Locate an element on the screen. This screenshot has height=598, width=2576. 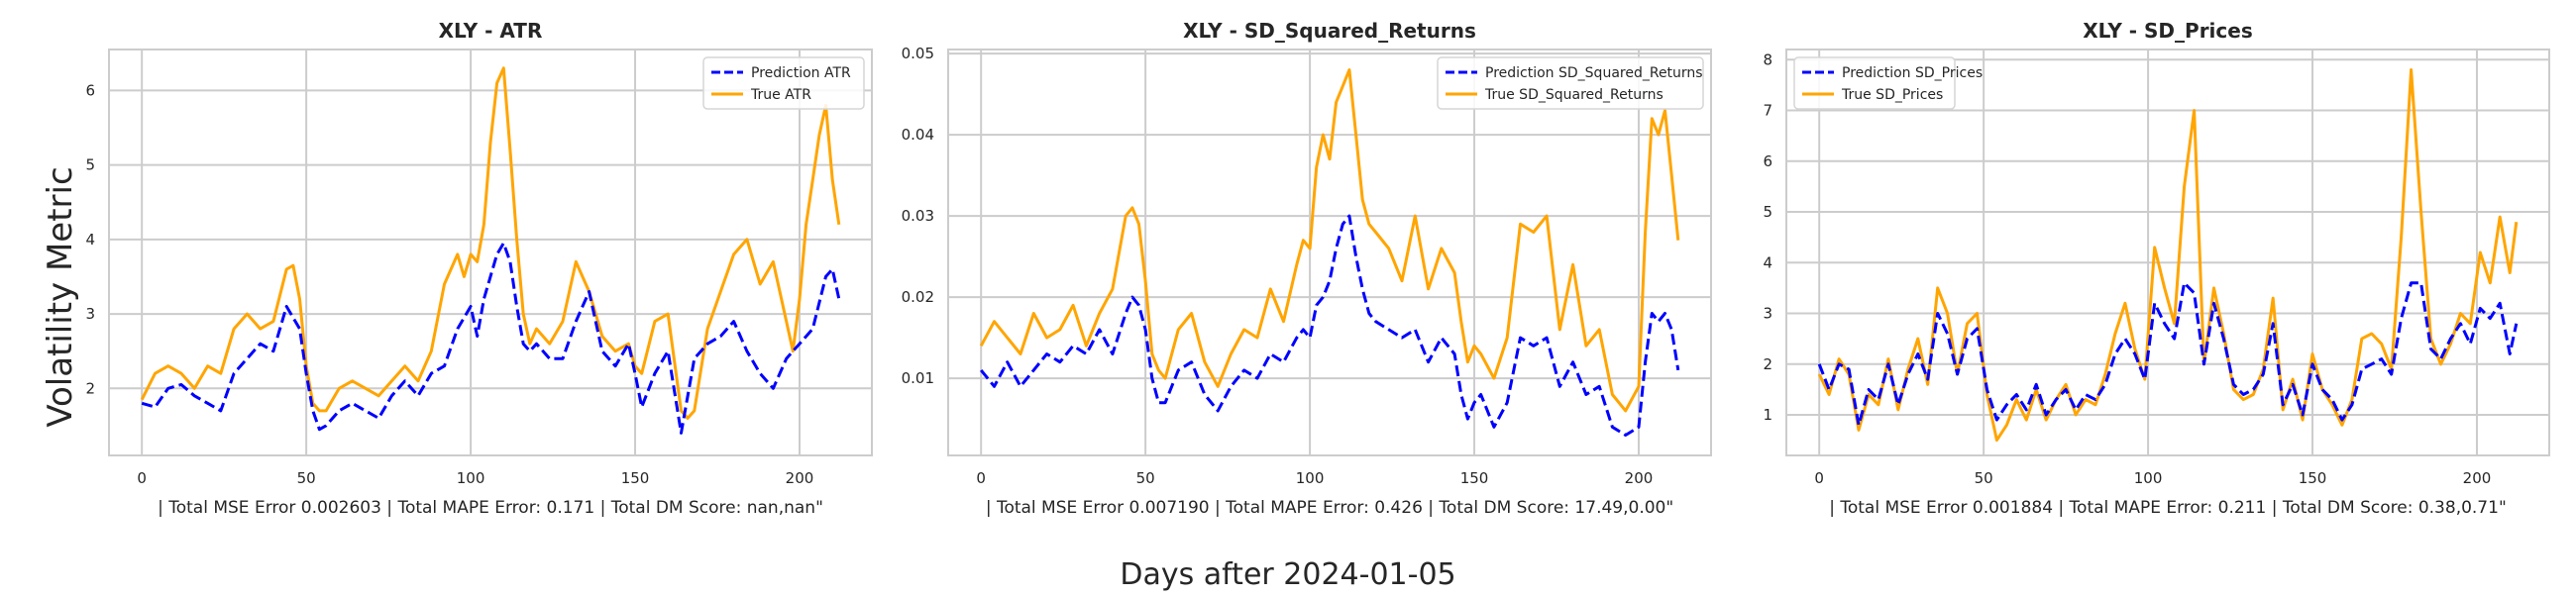
chart-title: XLY - SD_Prices is located at coordinates (2167, 31).